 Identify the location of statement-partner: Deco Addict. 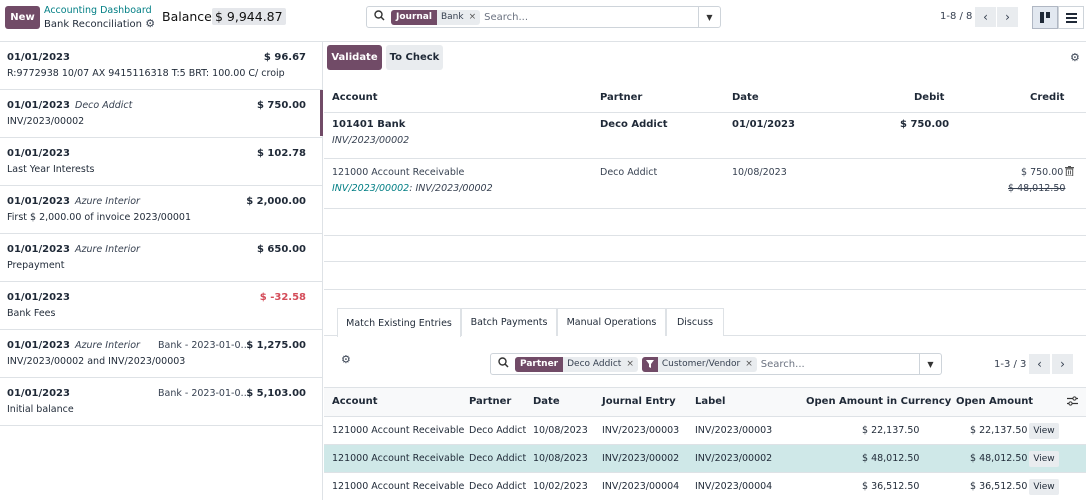
(104, 105).